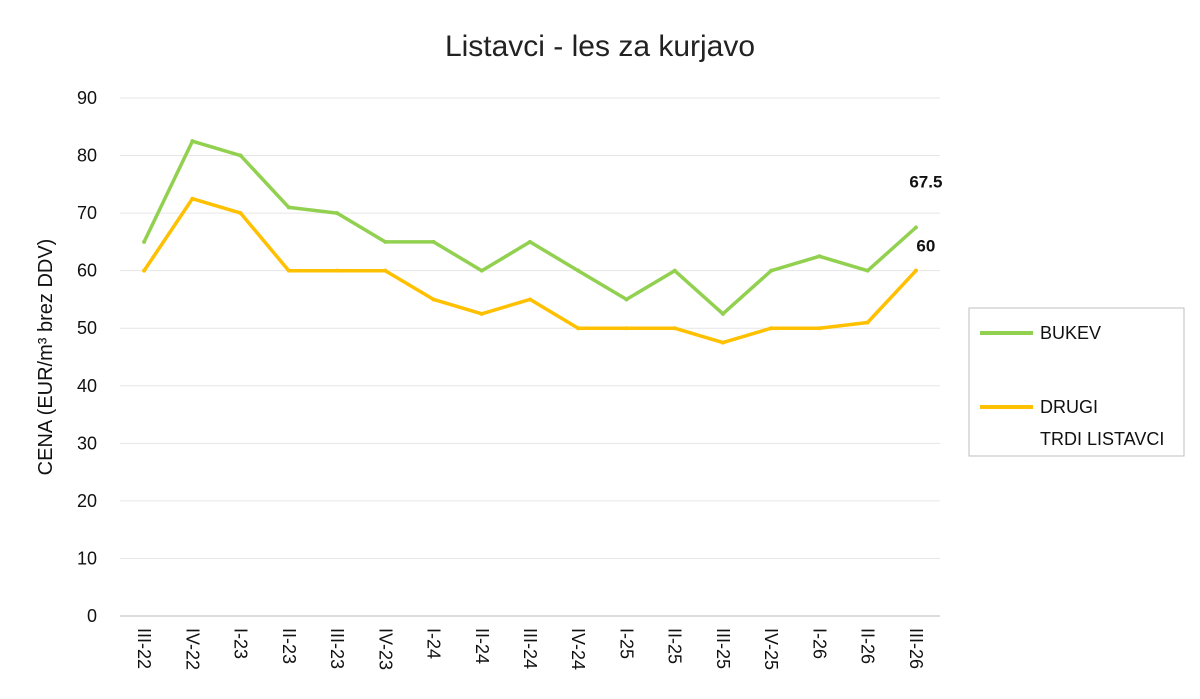  I want to click on y-tick-label: 70, so click(87, 213).